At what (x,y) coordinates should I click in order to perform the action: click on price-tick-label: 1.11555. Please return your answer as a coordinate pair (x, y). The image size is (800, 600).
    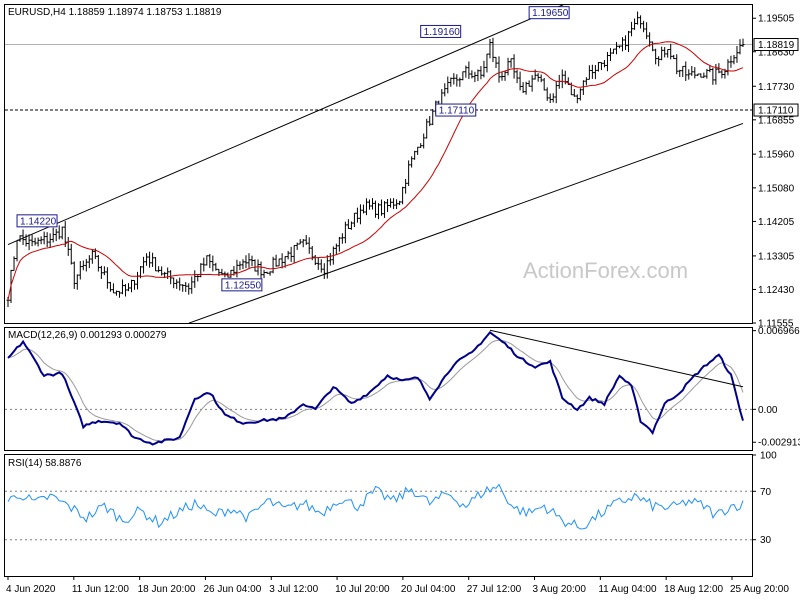
    Looking at the image, I should click on (776, 324).